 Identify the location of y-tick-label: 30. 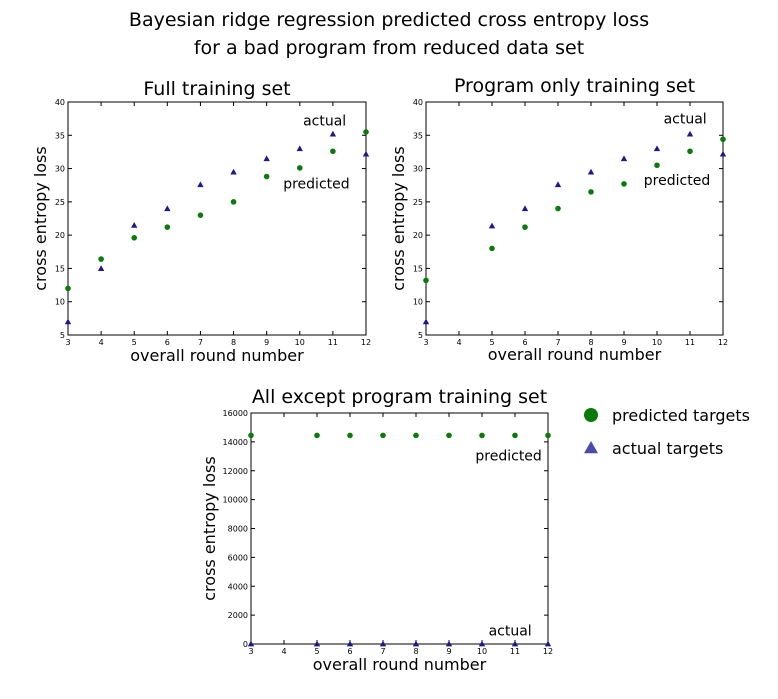
(418, 169).